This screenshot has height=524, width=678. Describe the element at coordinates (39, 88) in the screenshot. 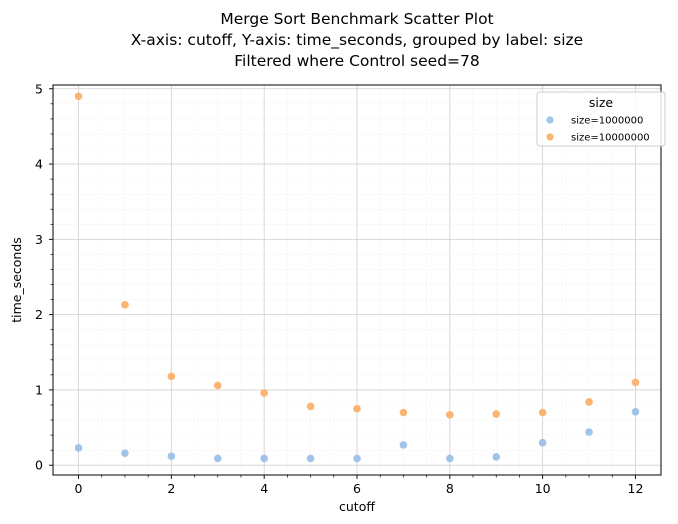

I see `y-tick-label: 5` at that location.